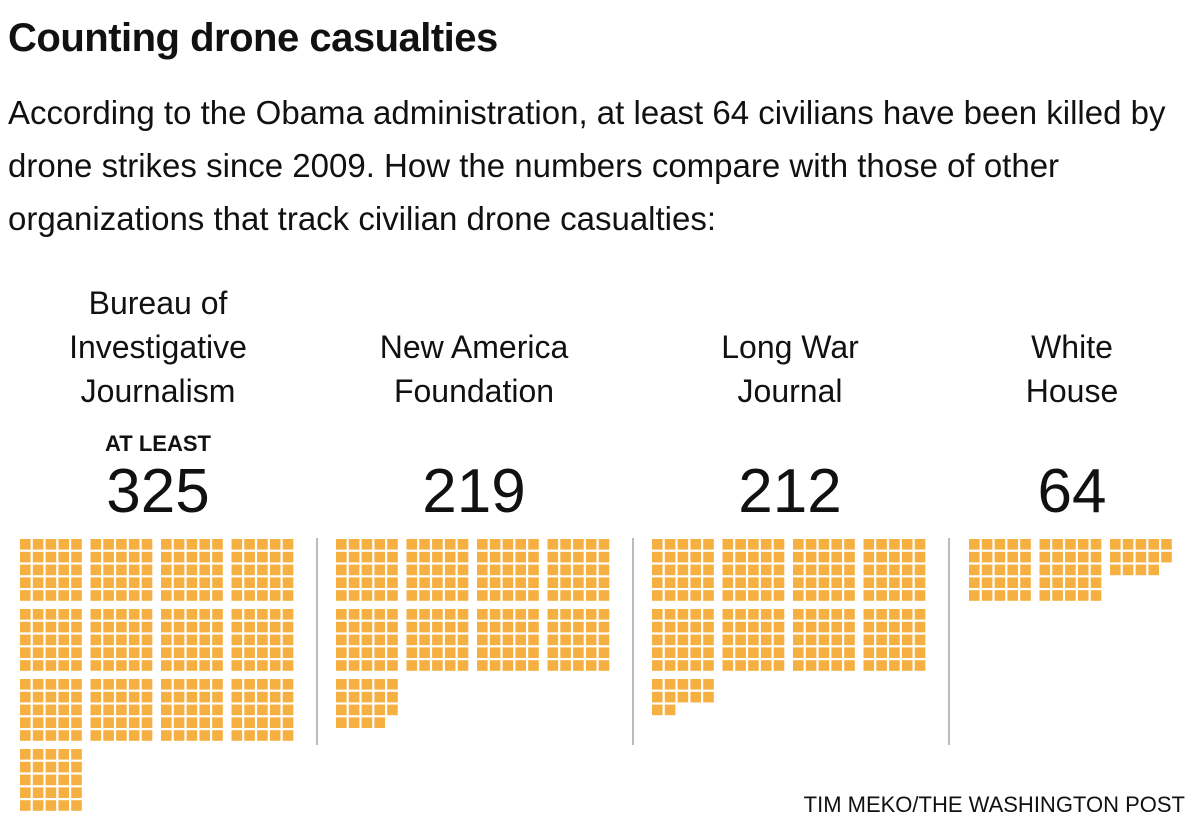 The height and width of the screenshot is (827, 1199). I want to click on value-label: 212, so click(790, 491).